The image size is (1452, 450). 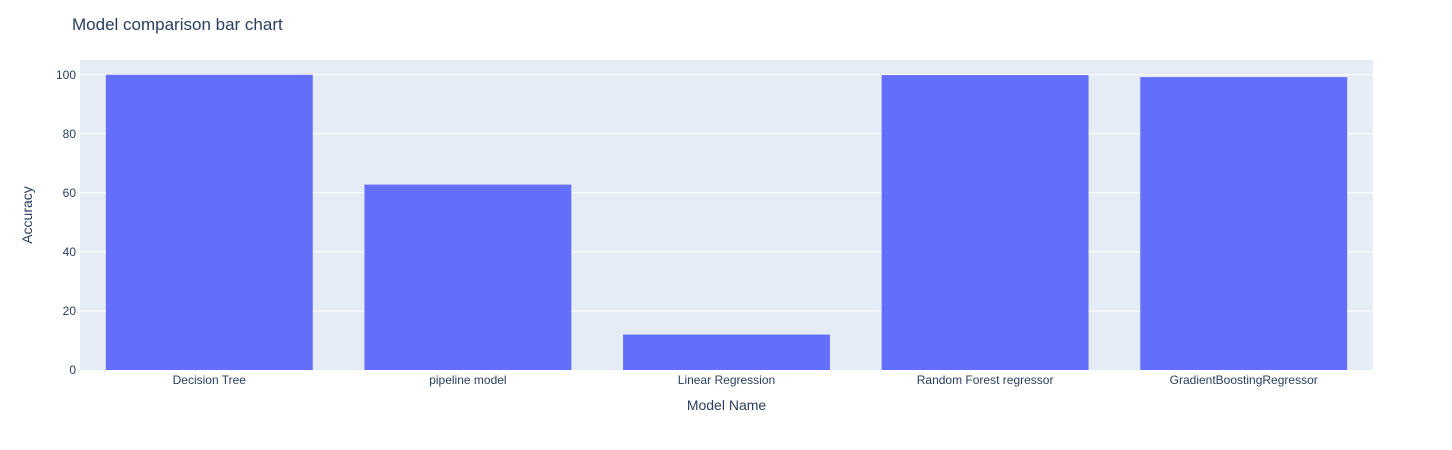 I want to click on x-tick-label: Decision Tree, so click(x=210, y=380).